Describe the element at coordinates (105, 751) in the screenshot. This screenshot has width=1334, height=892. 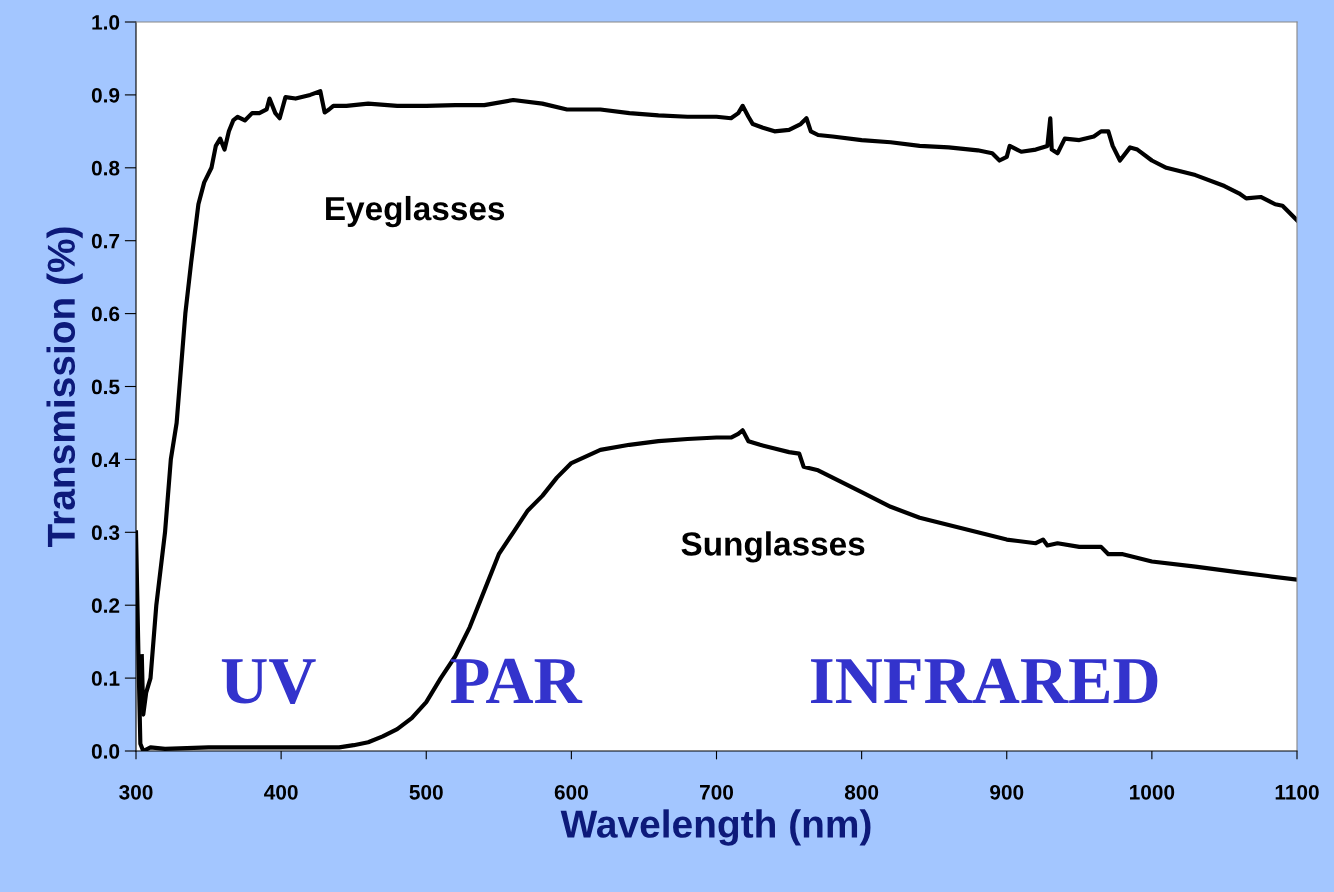
I see `y-tick-label: 0.0` at that location.